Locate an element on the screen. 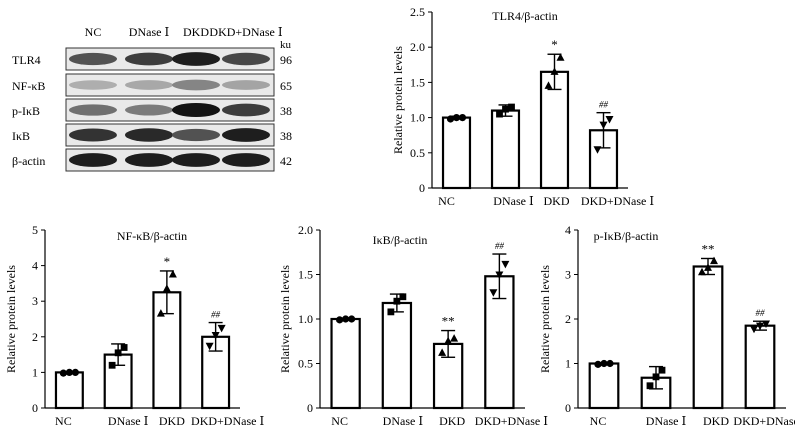 This screenshot has height=429, width=795. blot-lane-label: DNase Ⅰ is located at coordinates (149, 32).